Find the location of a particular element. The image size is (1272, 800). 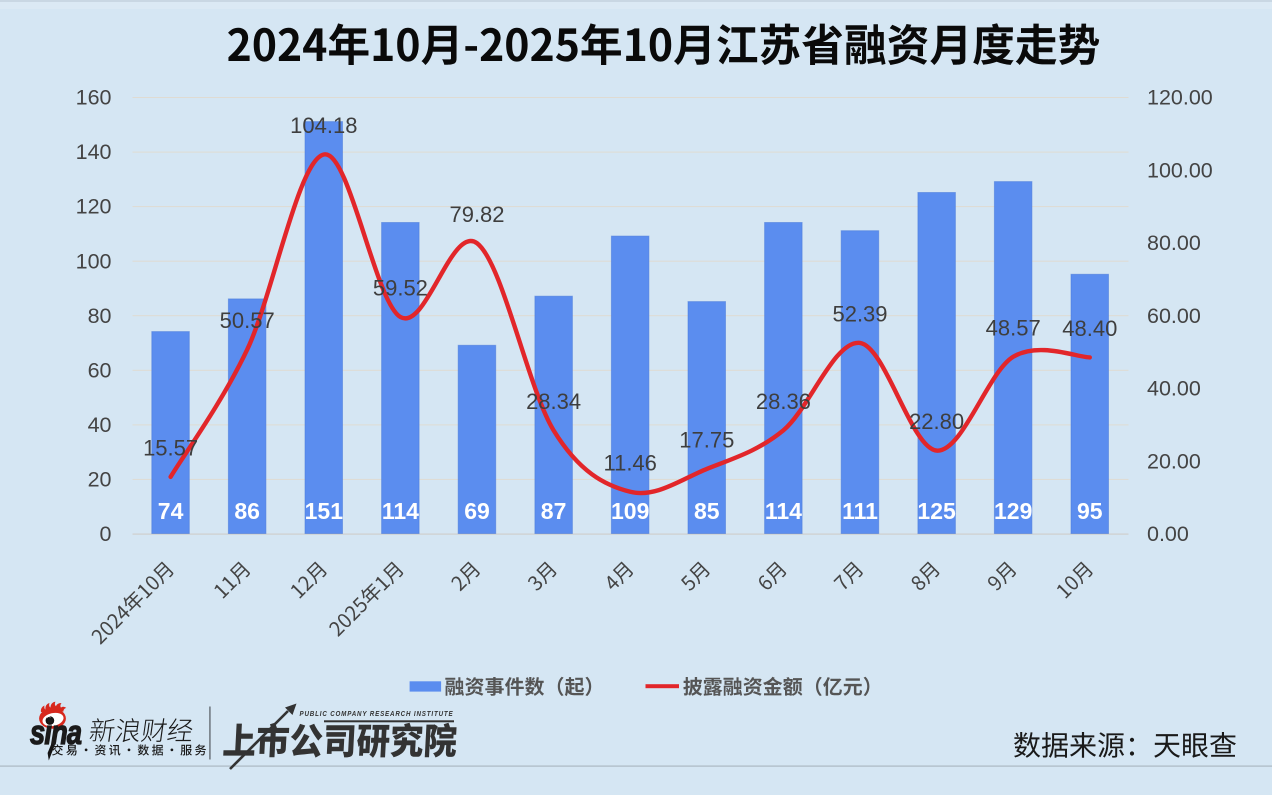

svg-text: 69 is located at coordinates (477, 511).